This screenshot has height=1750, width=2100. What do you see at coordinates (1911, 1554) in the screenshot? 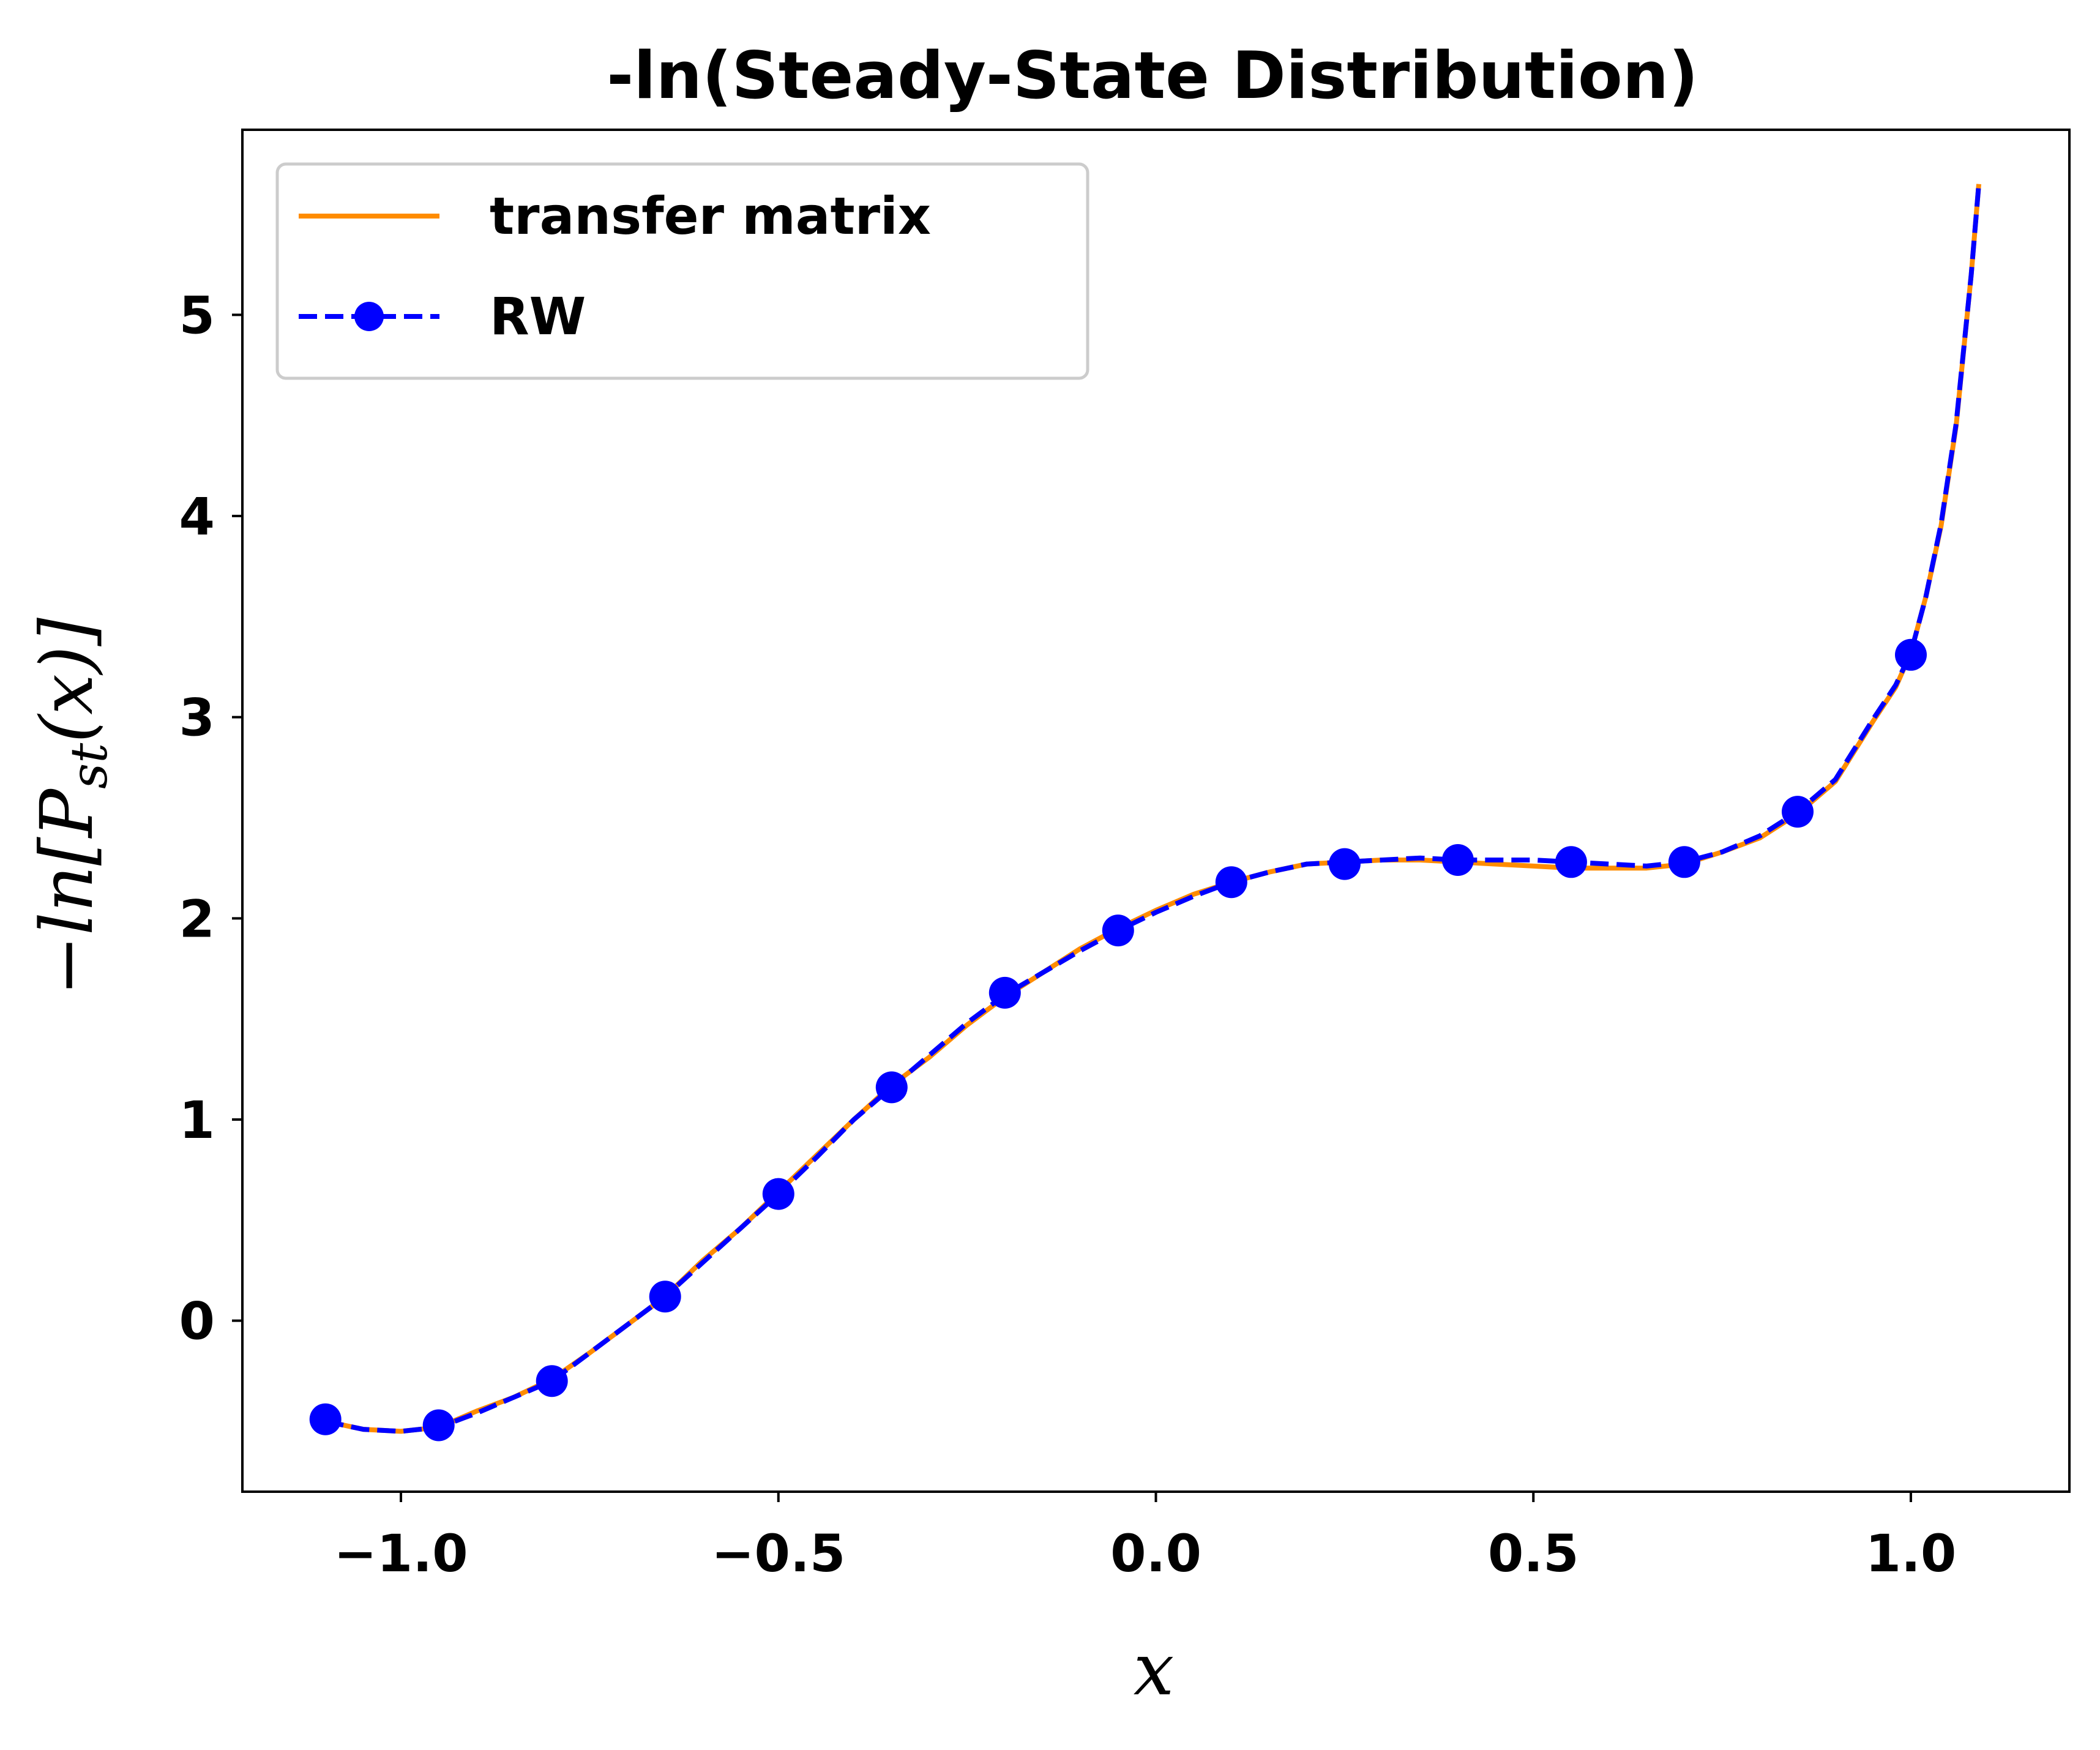
I see `x-tick-label: 1.0` at bounding box center [1911, 1554].